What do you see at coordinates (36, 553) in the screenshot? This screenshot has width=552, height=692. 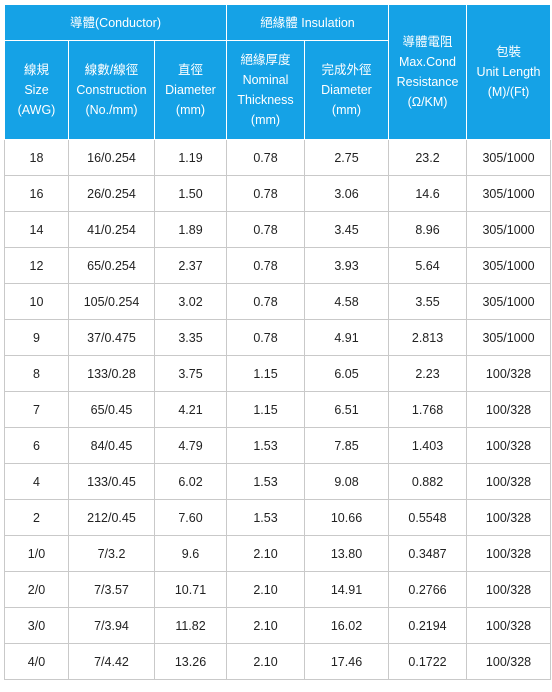 I see `size-cell: 1/0` at bounding box center [36, 553].